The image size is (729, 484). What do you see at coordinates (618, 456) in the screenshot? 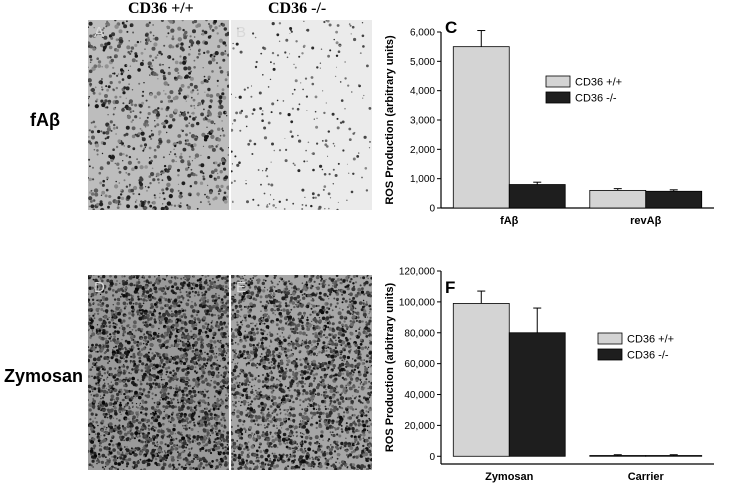
I see `bar-Carrier-CD36 +/+` at bounding box center [618, 456].